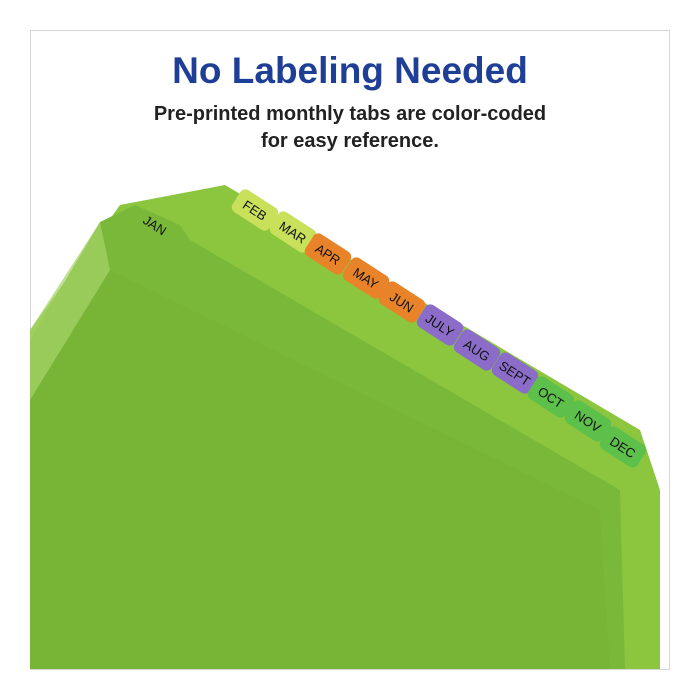 This screenshot has width=700, height=700. I want to click on tab: OCT, so click(551, 397).